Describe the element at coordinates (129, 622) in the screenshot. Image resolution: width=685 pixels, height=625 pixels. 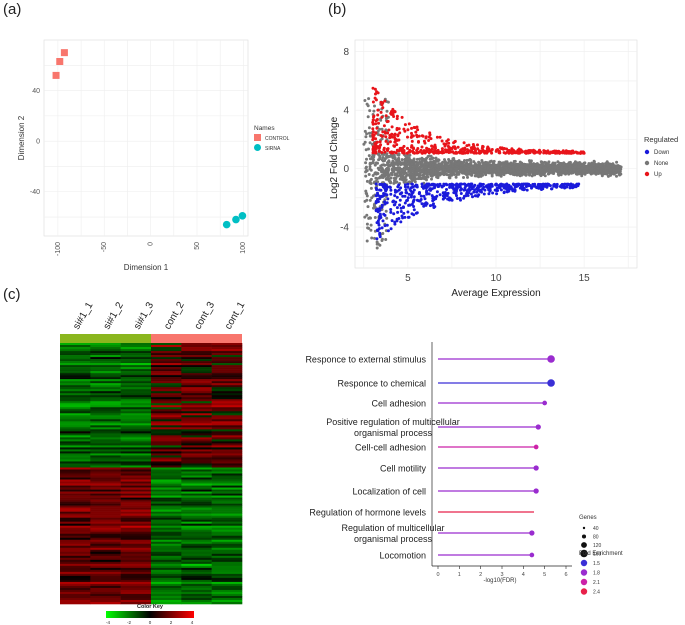
I see `color-key-tick: -2` at that location.